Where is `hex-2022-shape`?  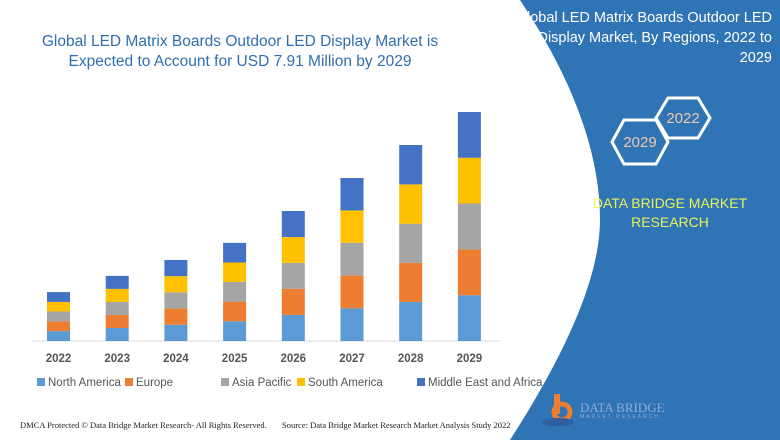
hex-2022-shape is located at coordinates (683, 118).